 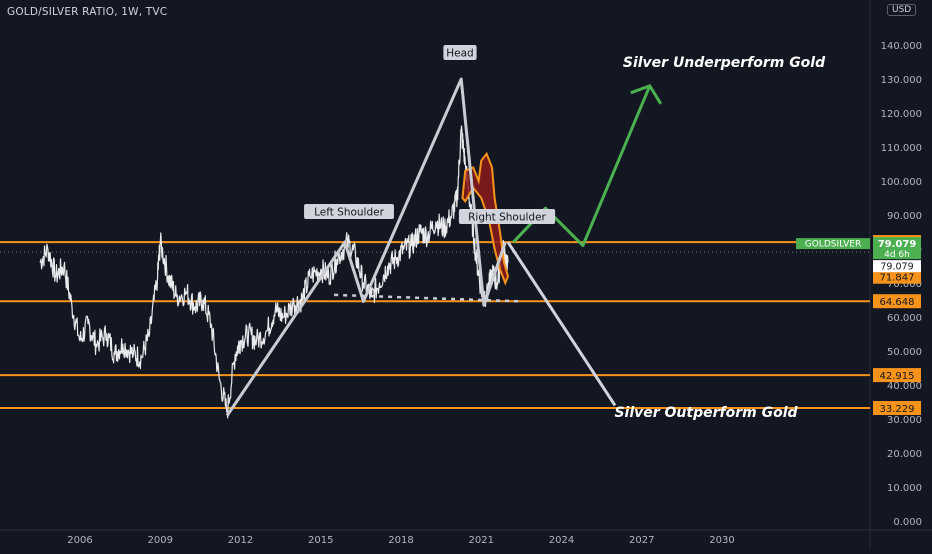 I want to click on x-tick-0: 2006, so click(x=79, y=540).